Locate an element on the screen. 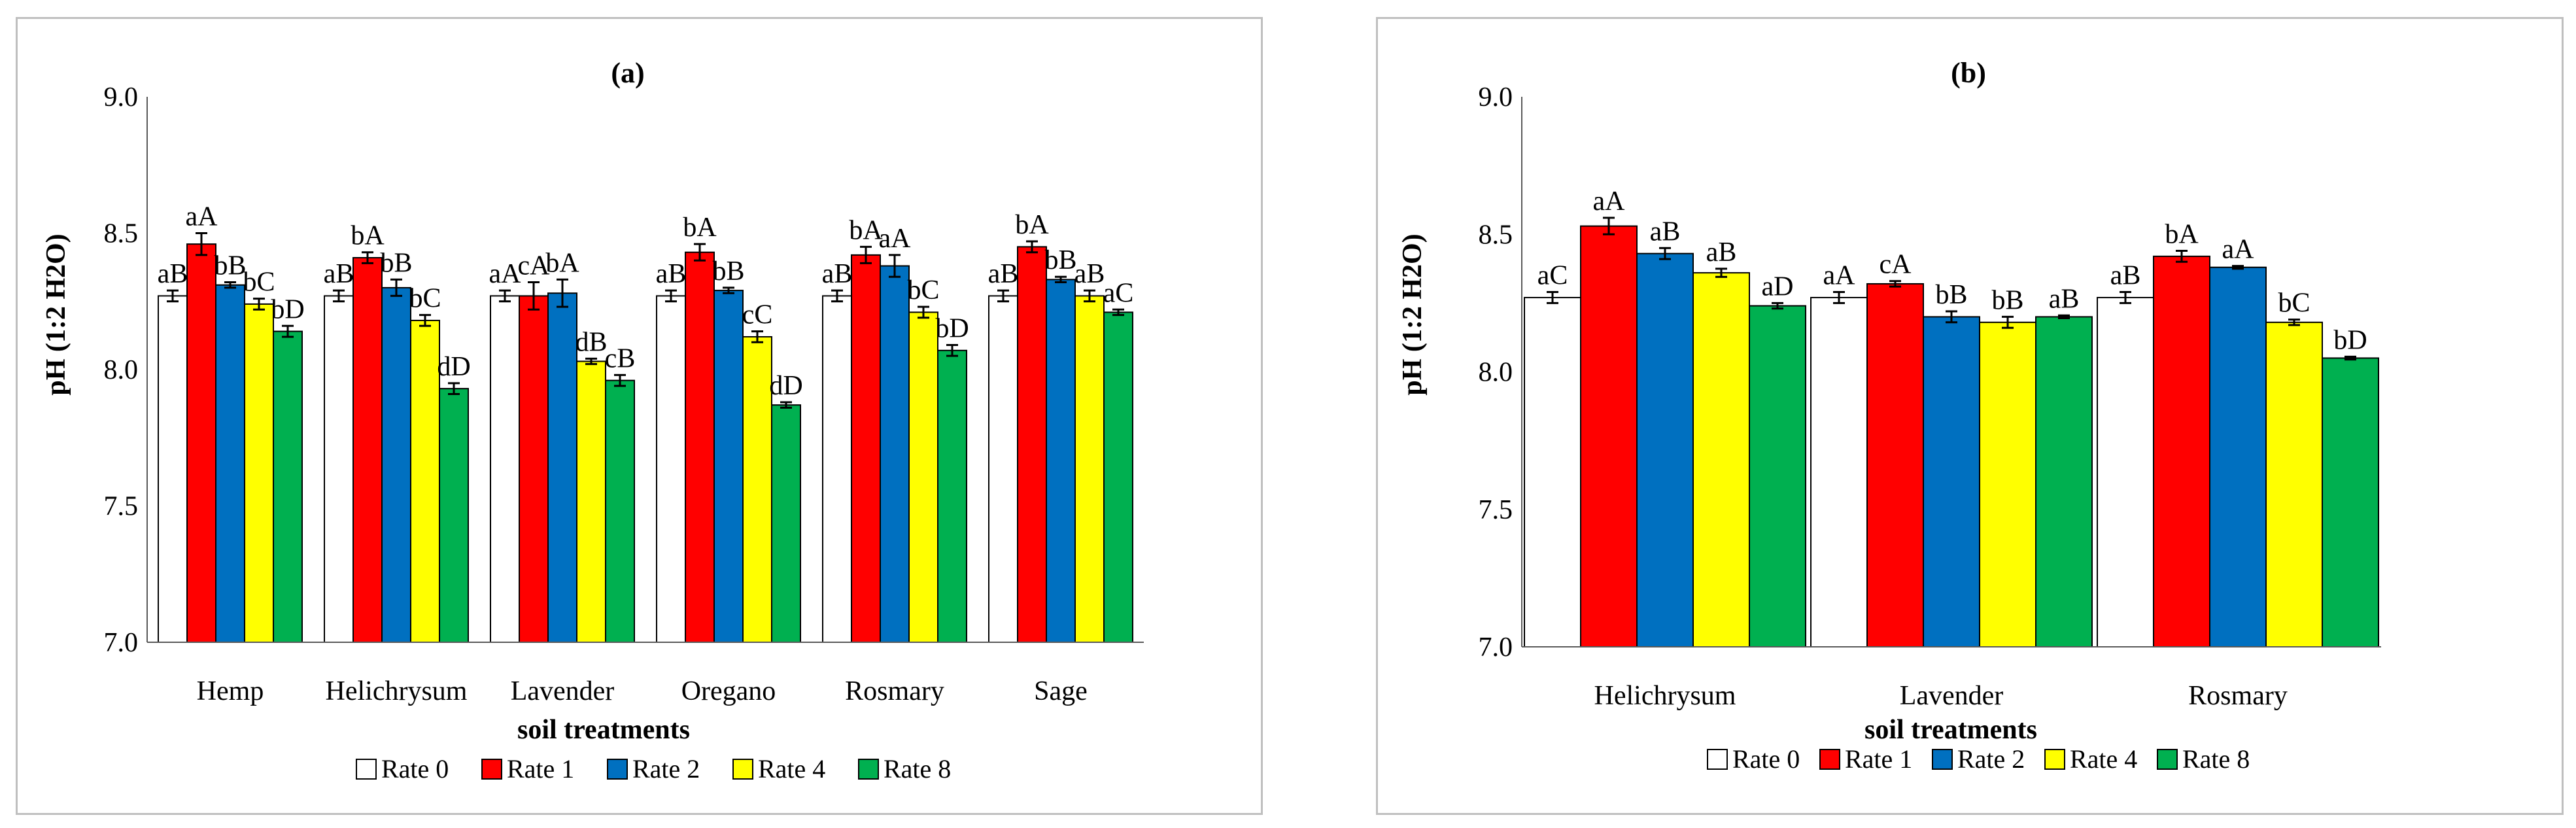  chart-b-legend-label: Rate 2 is located at coordinates (1991, 759).